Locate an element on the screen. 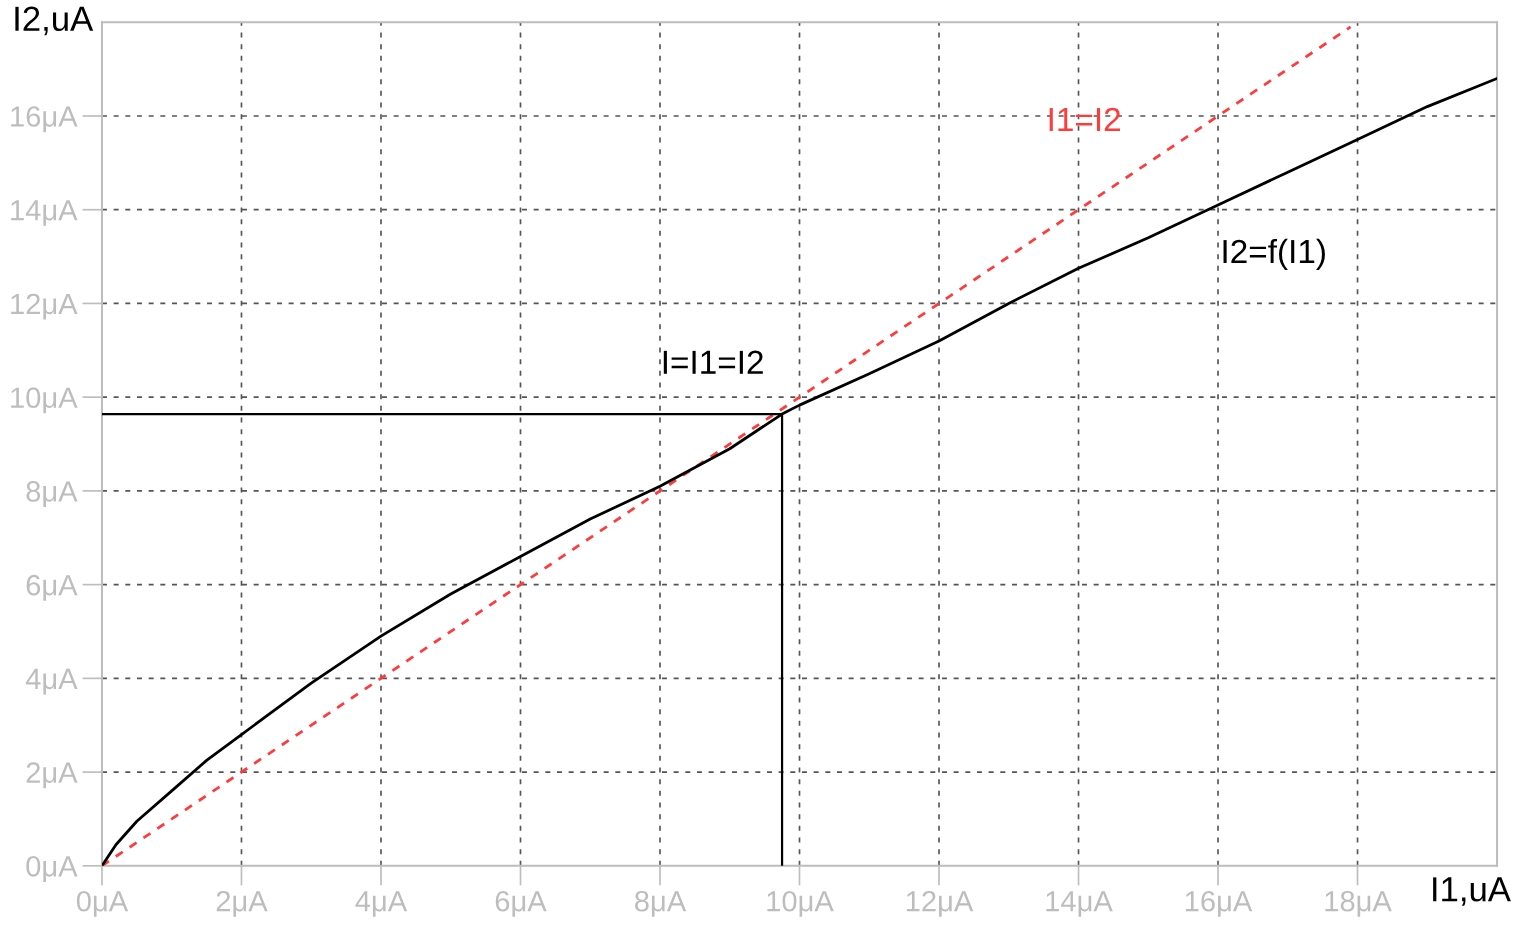 This screenshot has height=927, width=1522. y-tick-label: 16μA is located at coordinates (44, 119).